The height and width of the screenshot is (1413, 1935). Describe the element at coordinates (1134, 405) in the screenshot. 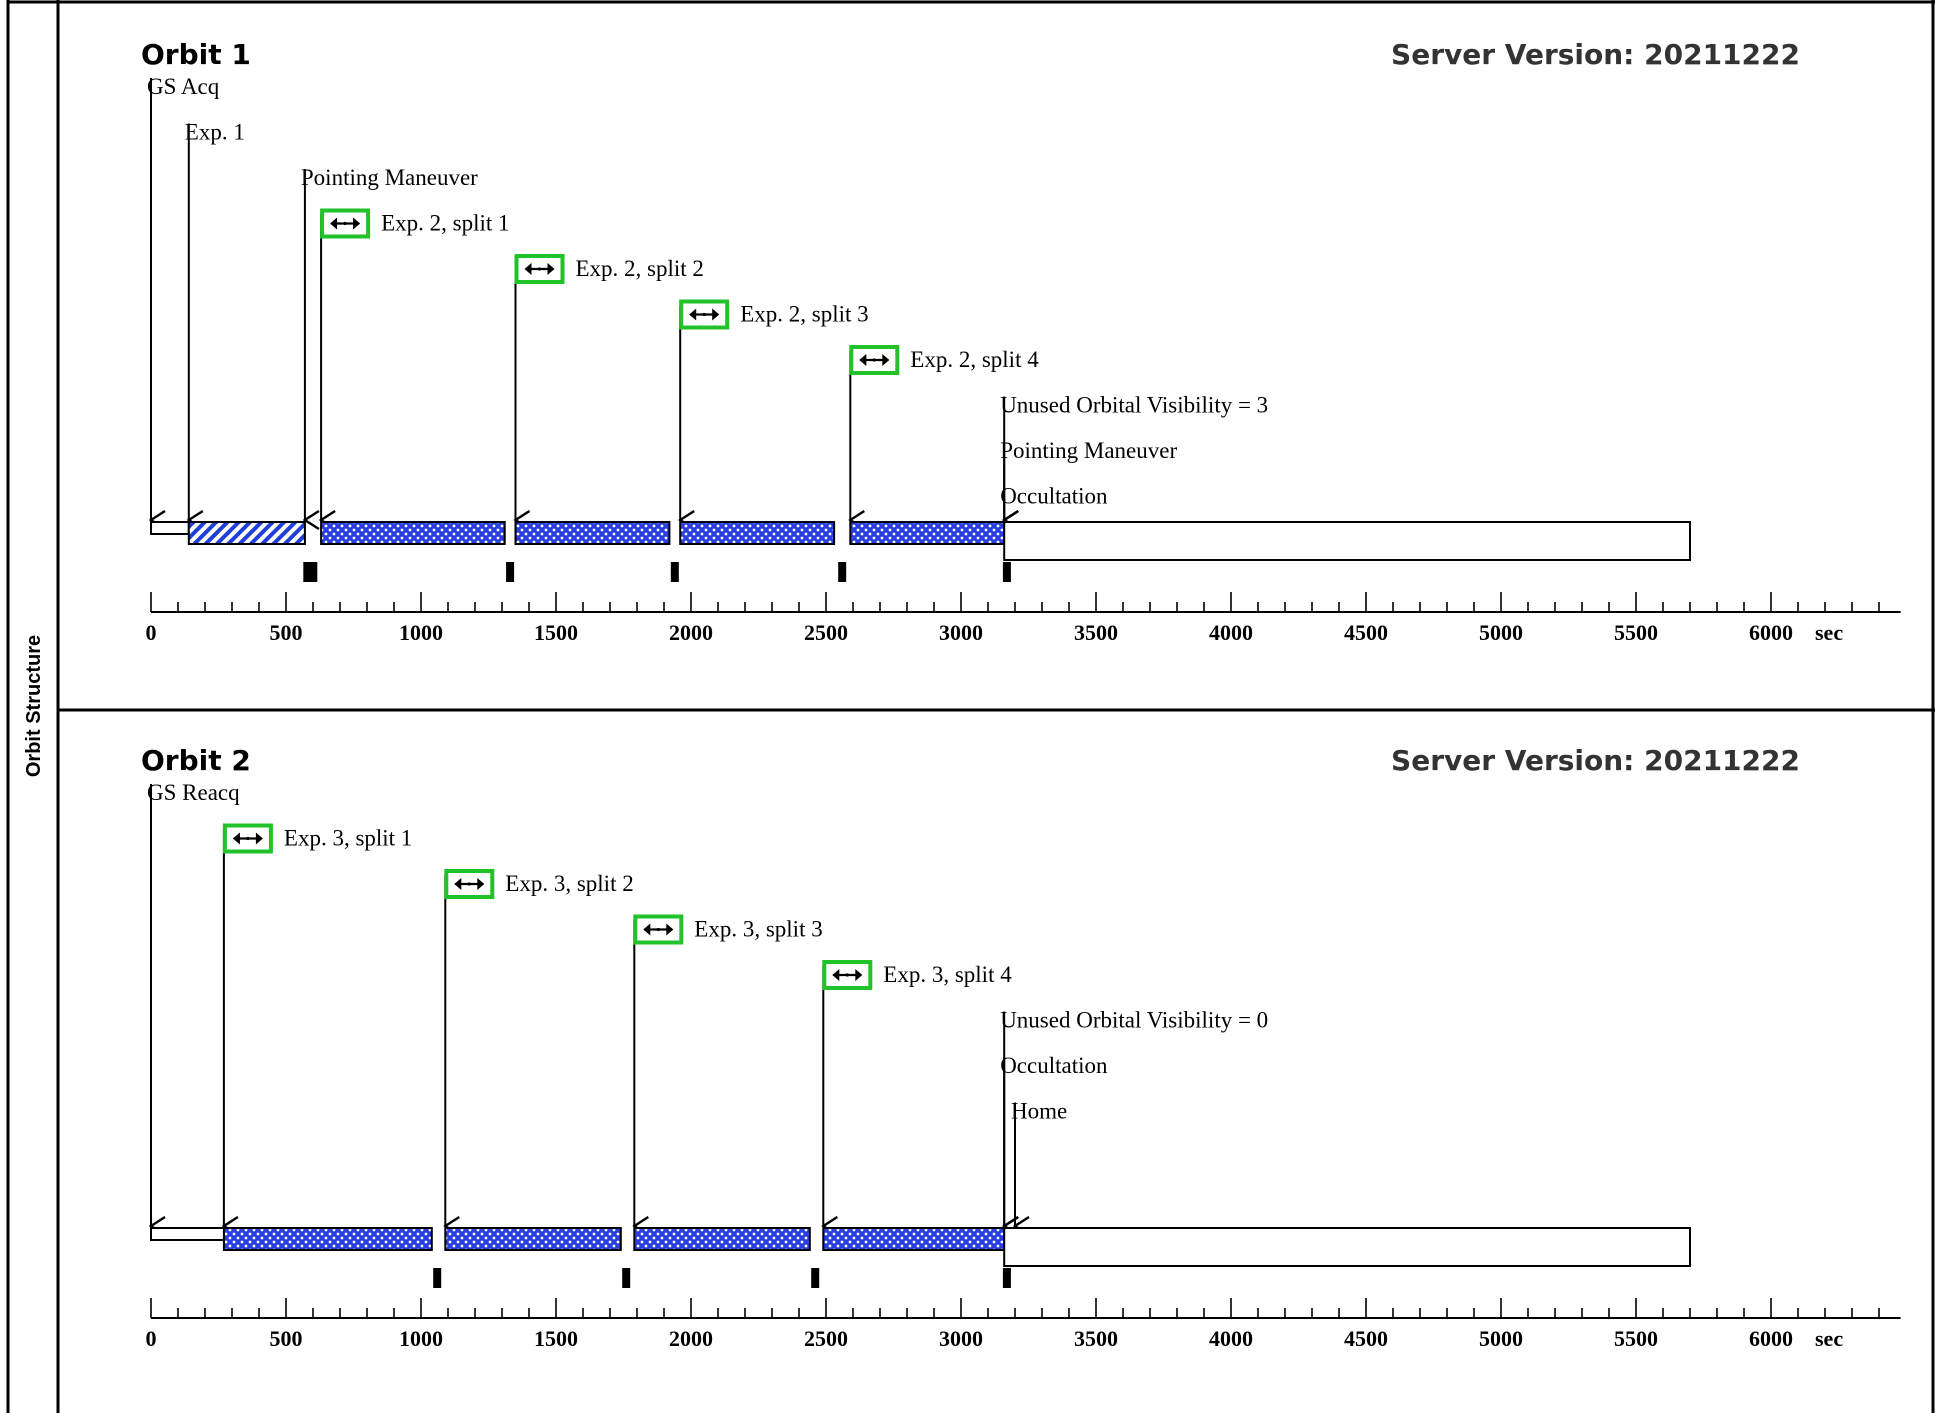

I see `event-label: Unused Orbital Visibility = 3` at that location.